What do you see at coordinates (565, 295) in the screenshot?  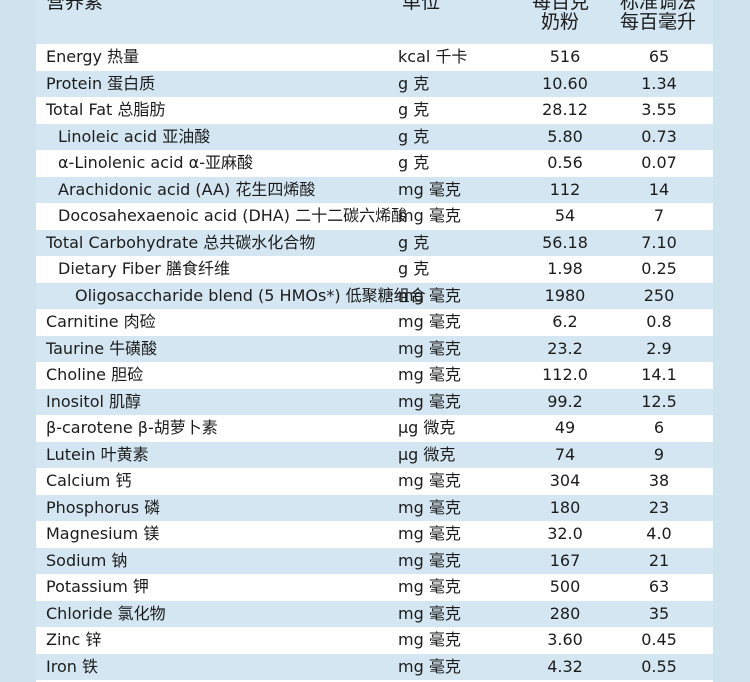 I see `value-per-100g: 1980` at bounding box center [565, 295].